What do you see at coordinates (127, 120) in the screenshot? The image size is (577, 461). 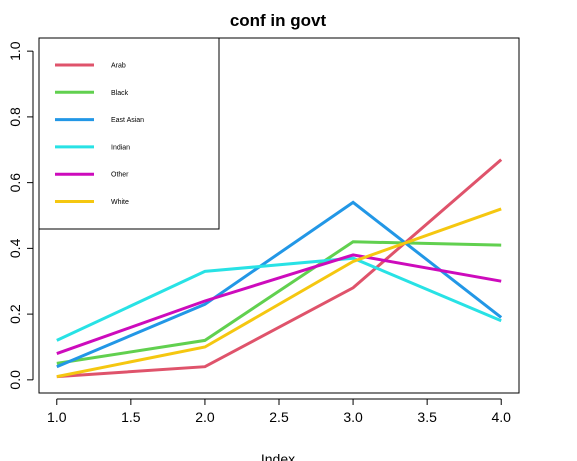 I see `legend-label: East Asian` at bounding box center [127, 120].